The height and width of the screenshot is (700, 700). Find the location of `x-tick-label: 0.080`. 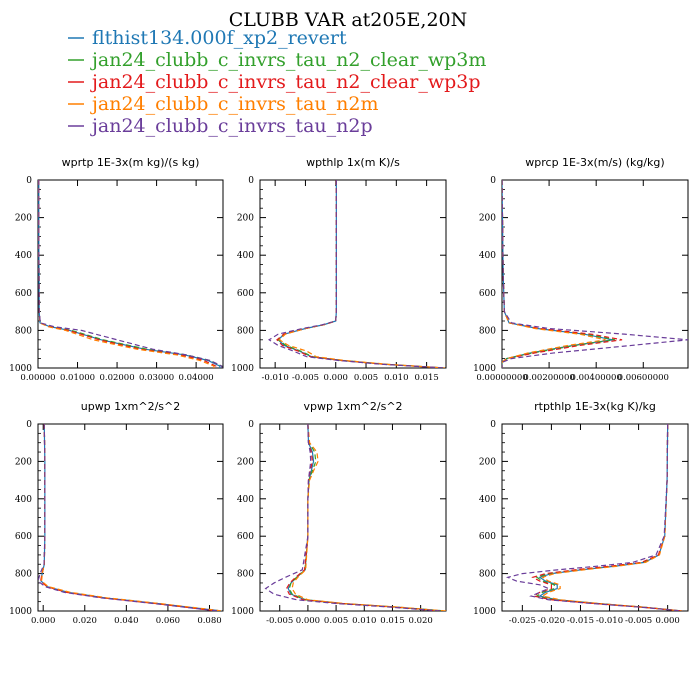

x-tick-label: 0.080 is located at coordinates (209, 621).